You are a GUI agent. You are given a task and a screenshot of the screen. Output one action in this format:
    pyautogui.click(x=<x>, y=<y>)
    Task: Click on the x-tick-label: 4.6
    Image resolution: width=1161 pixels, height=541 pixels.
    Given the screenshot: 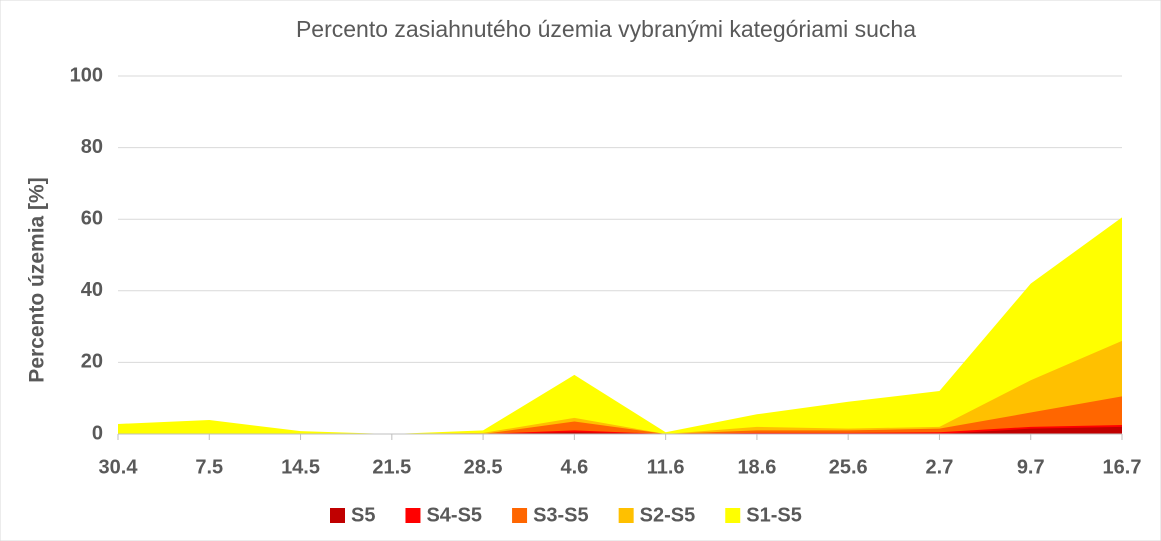 What is the action you would take?
    pyautogui.click(x=574, y=467)
    